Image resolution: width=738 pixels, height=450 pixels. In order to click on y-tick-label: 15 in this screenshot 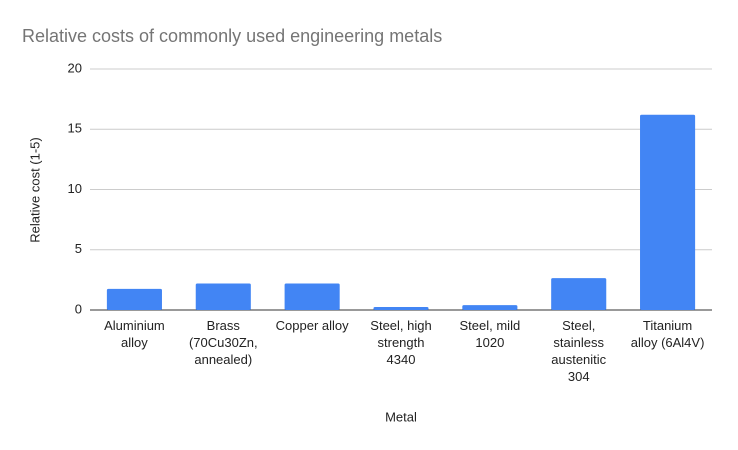, I will do `click(75, 128)`.